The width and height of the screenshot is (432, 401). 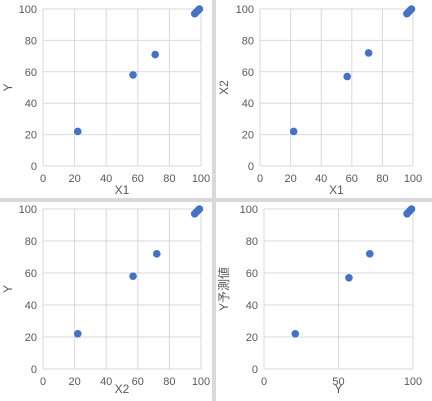 What do you see at coordinates (224, 87) in the screenshot?
I see `y-axis-title: X2` at bounding box center [224, 87].